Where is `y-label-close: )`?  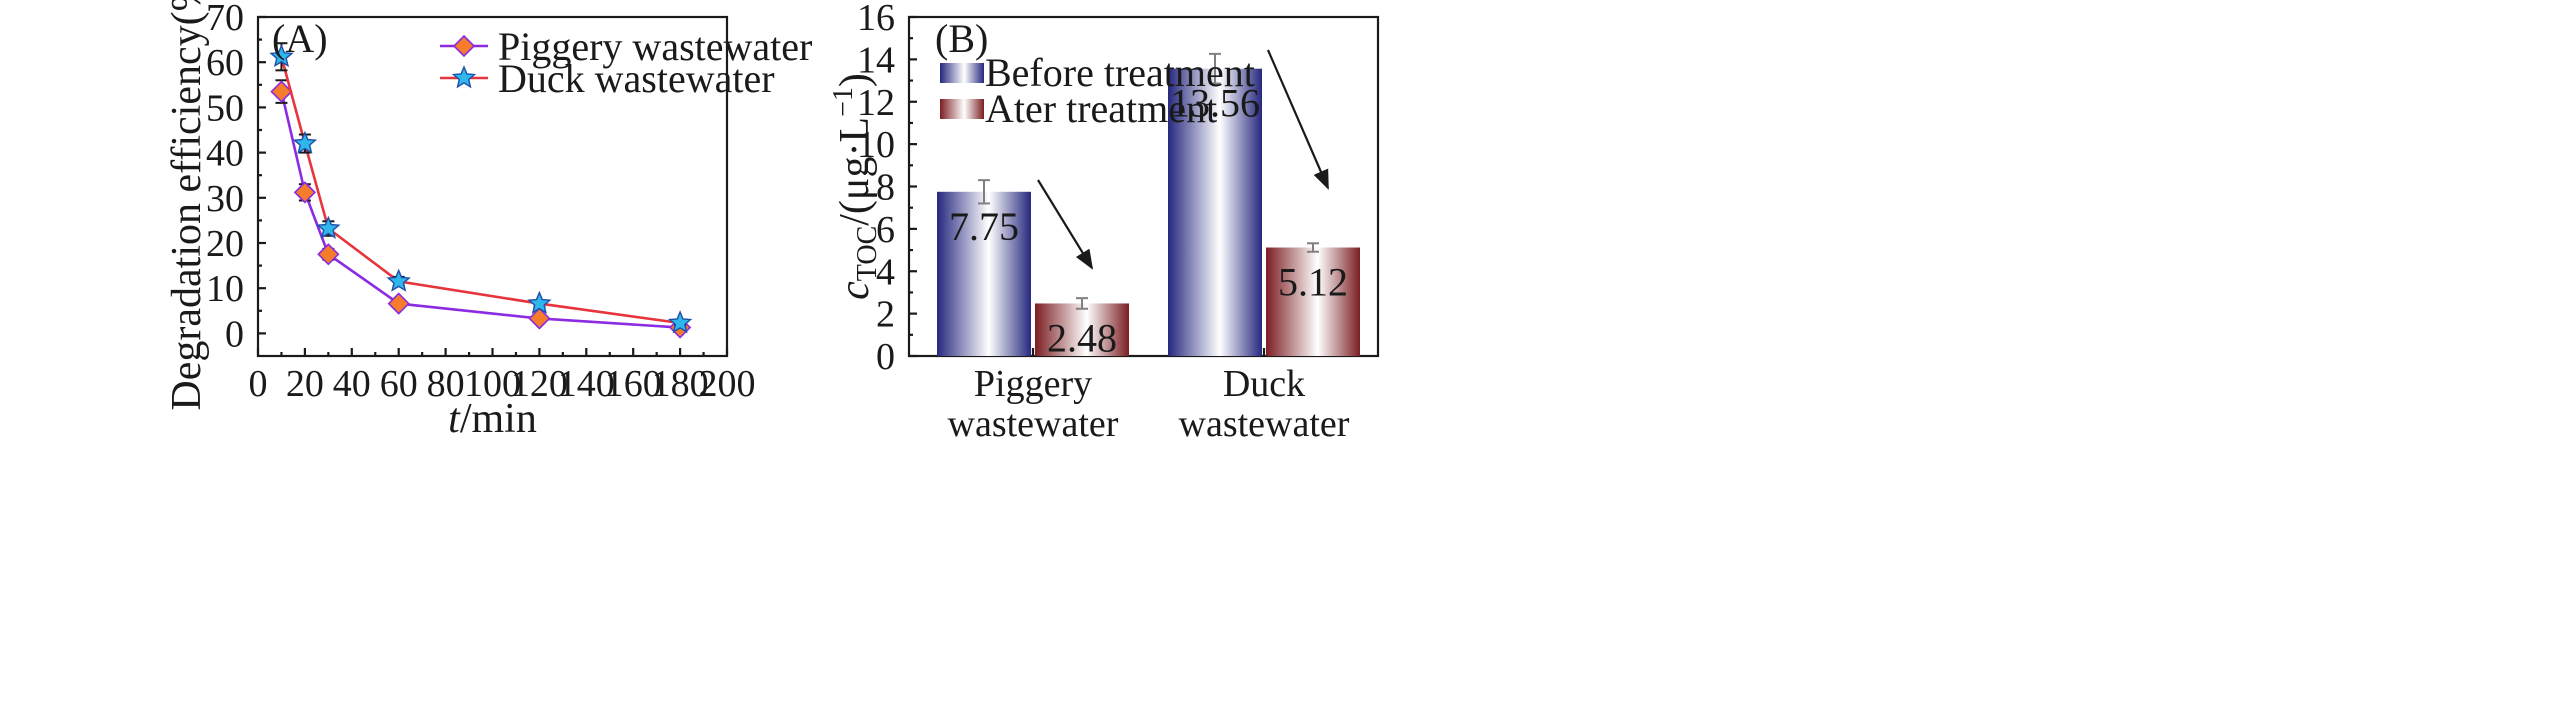 y-label-close: ) is located at coordinates (855, 80).